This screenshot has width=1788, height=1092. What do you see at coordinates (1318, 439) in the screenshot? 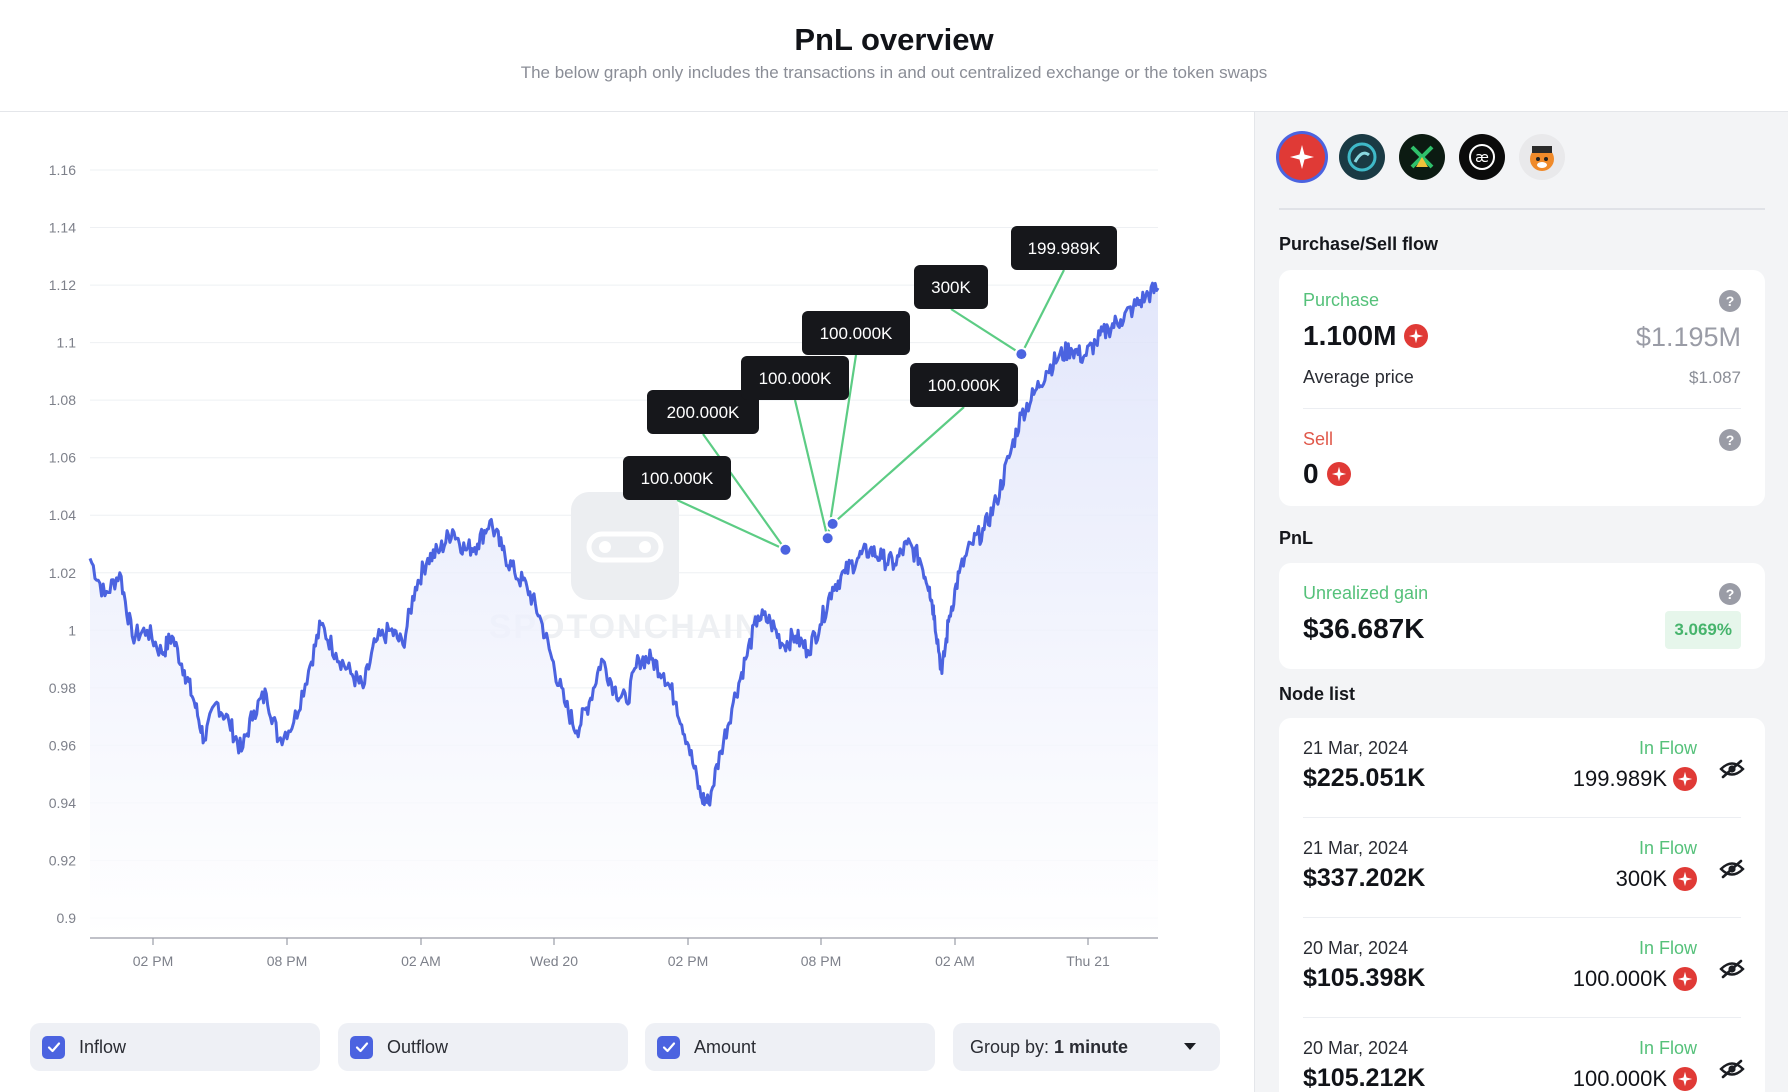
I see `sell-label: Sell` at bounding box center [1318, 439].